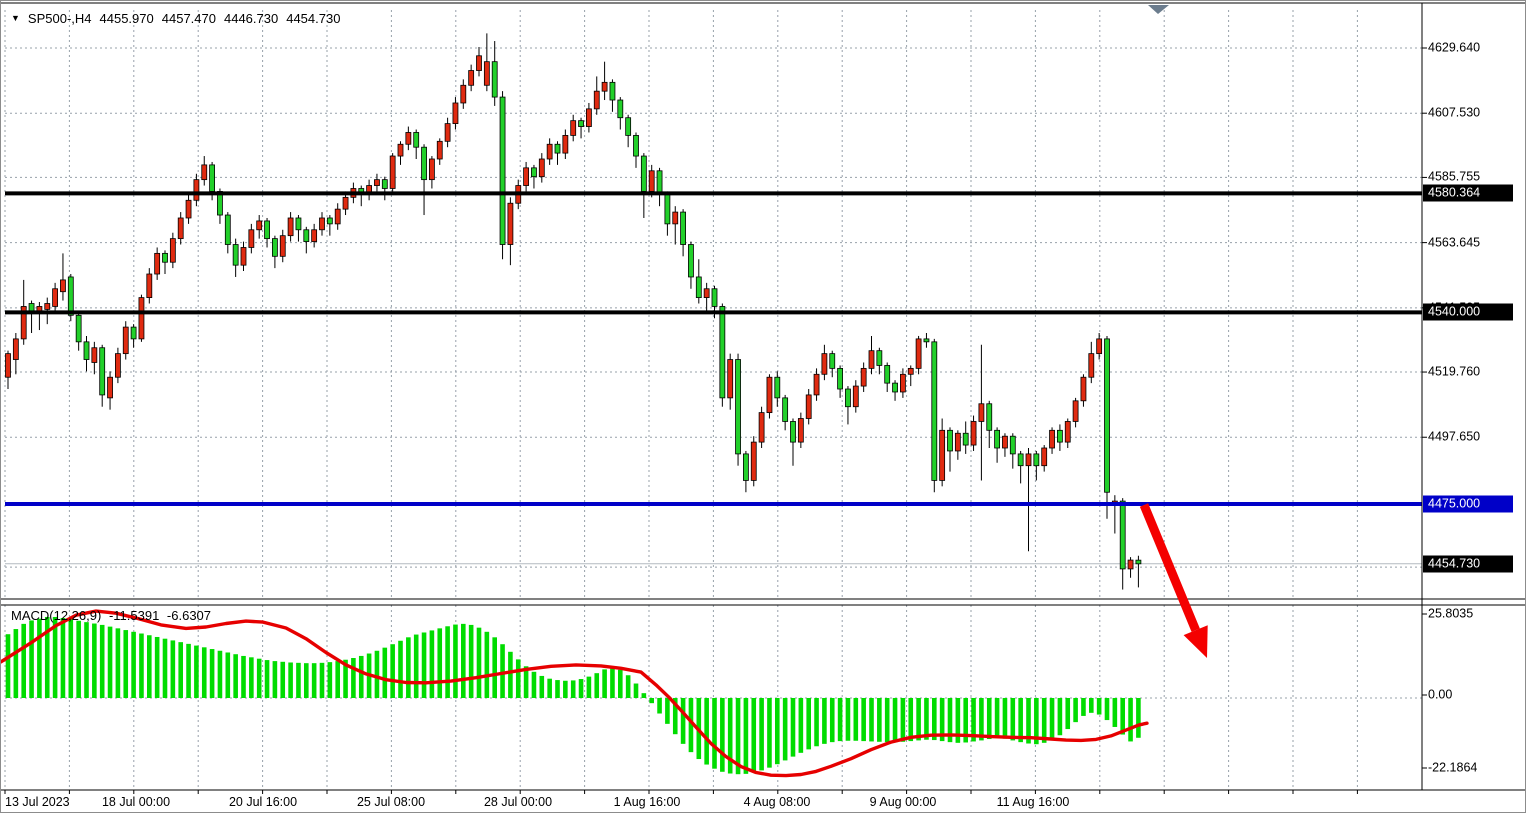  What do you see at coordinates (1451, 613) in the screenshot?
I see `macd-axis-label: 25.8035` at bounding box center [1451, 613].